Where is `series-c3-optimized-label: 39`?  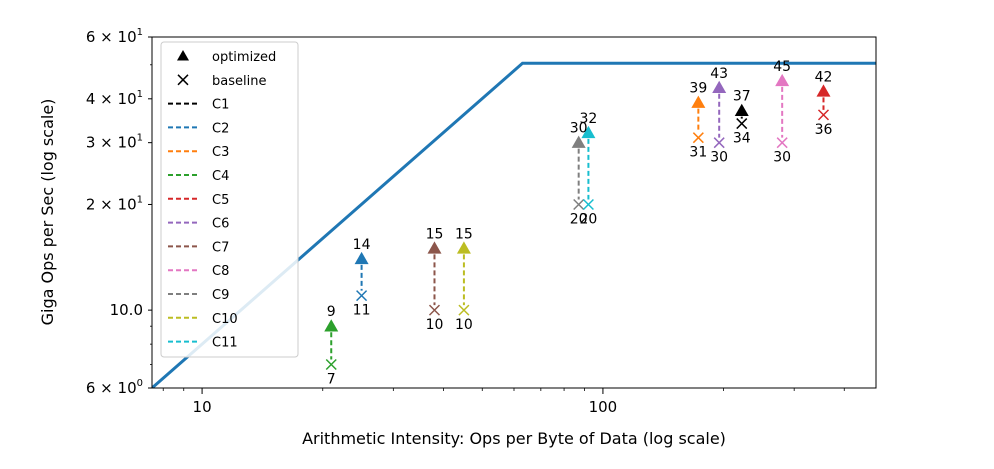 series-c3-optimized-label: 39 is located at coordinates (698, 89).